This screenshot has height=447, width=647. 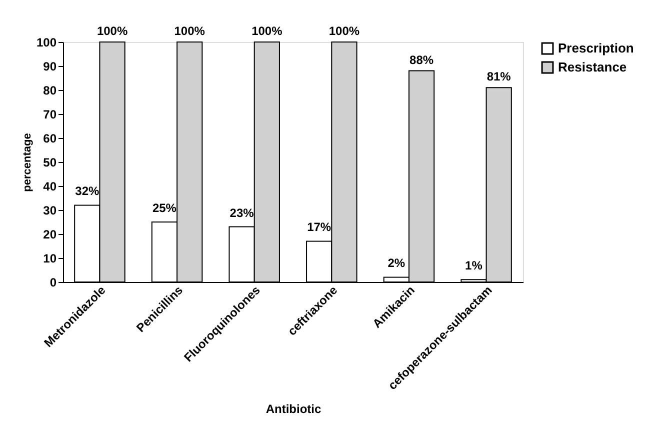 I want to click on y-tick-label: 20, so click(x=50, y=235).